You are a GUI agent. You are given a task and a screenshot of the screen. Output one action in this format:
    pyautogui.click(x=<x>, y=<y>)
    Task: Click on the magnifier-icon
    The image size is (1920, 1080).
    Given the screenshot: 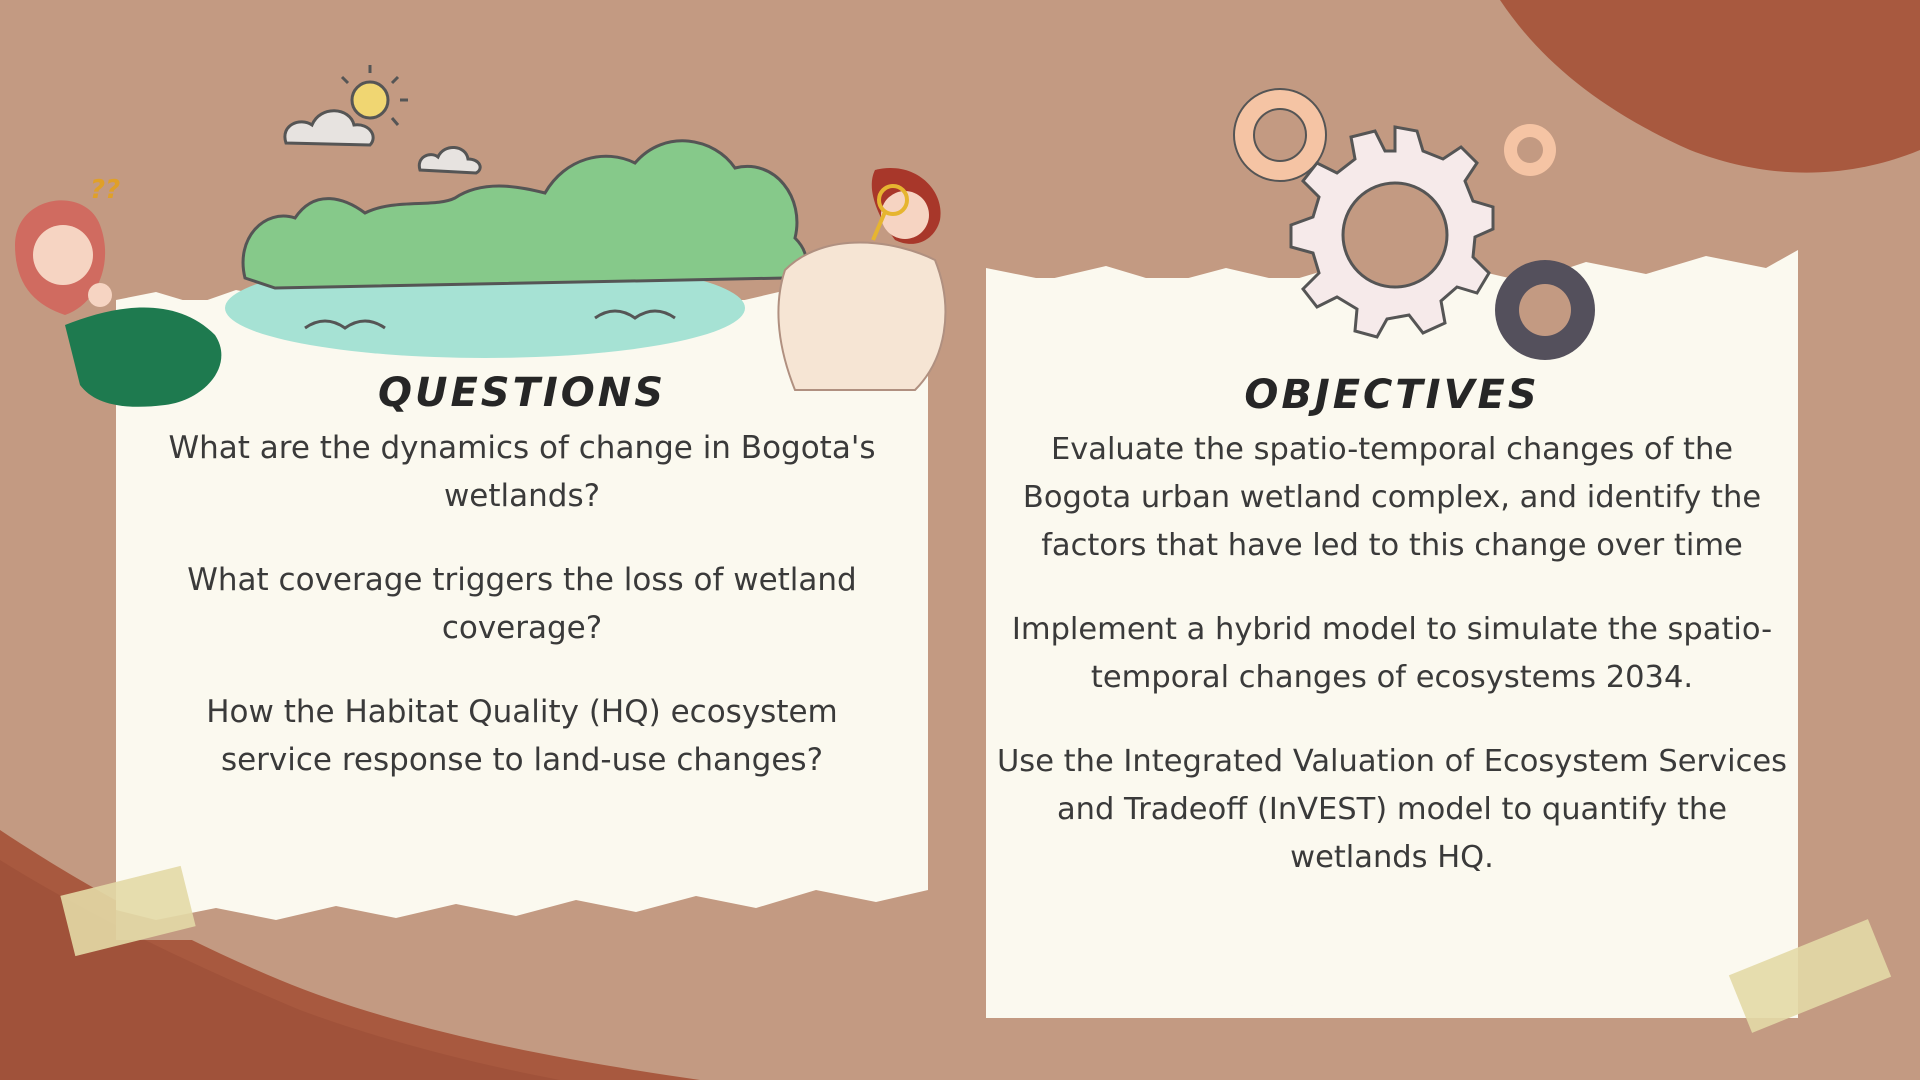 What is the action you would take?
    pyautogui.click(x=890, y=212)
    